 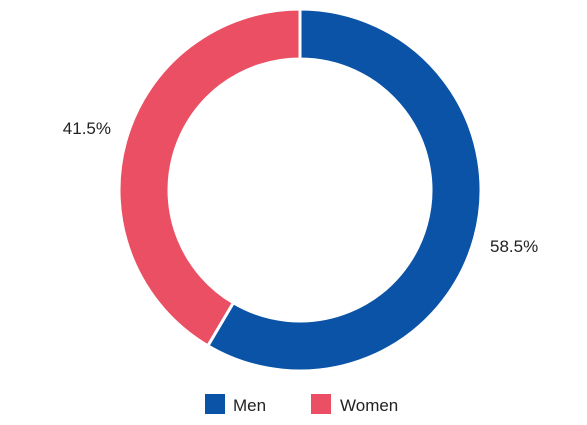 What do you see at coordinates (369, 405) in the screenshot?
I see `legend-label-women: Women` at bounding box center [369, 405].